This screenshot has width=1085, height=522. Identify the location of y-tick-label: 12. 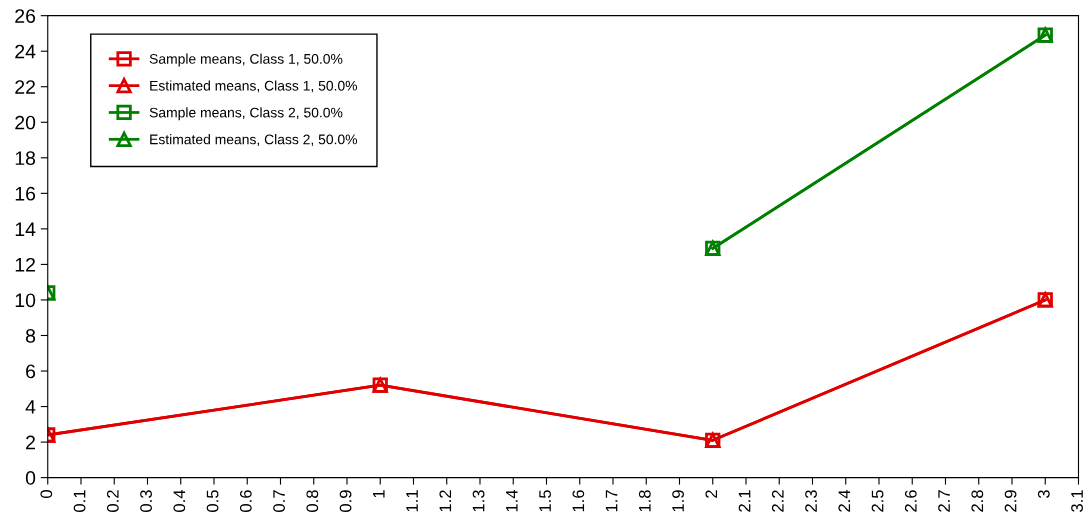
(25, 264).